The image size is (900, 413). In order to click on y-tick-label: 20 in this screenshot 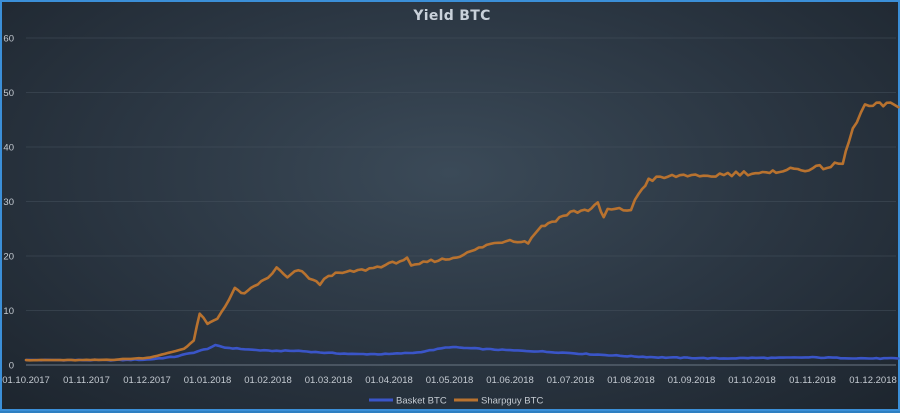, I will do `click(8, 257)`.